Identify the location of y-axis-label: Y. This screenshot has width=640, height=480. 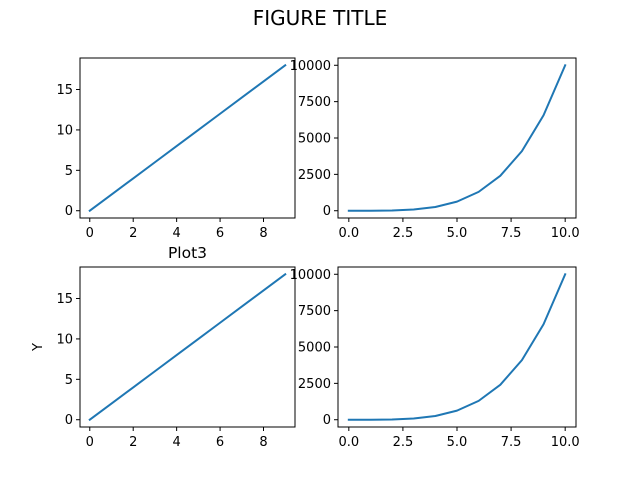
(38, 347).